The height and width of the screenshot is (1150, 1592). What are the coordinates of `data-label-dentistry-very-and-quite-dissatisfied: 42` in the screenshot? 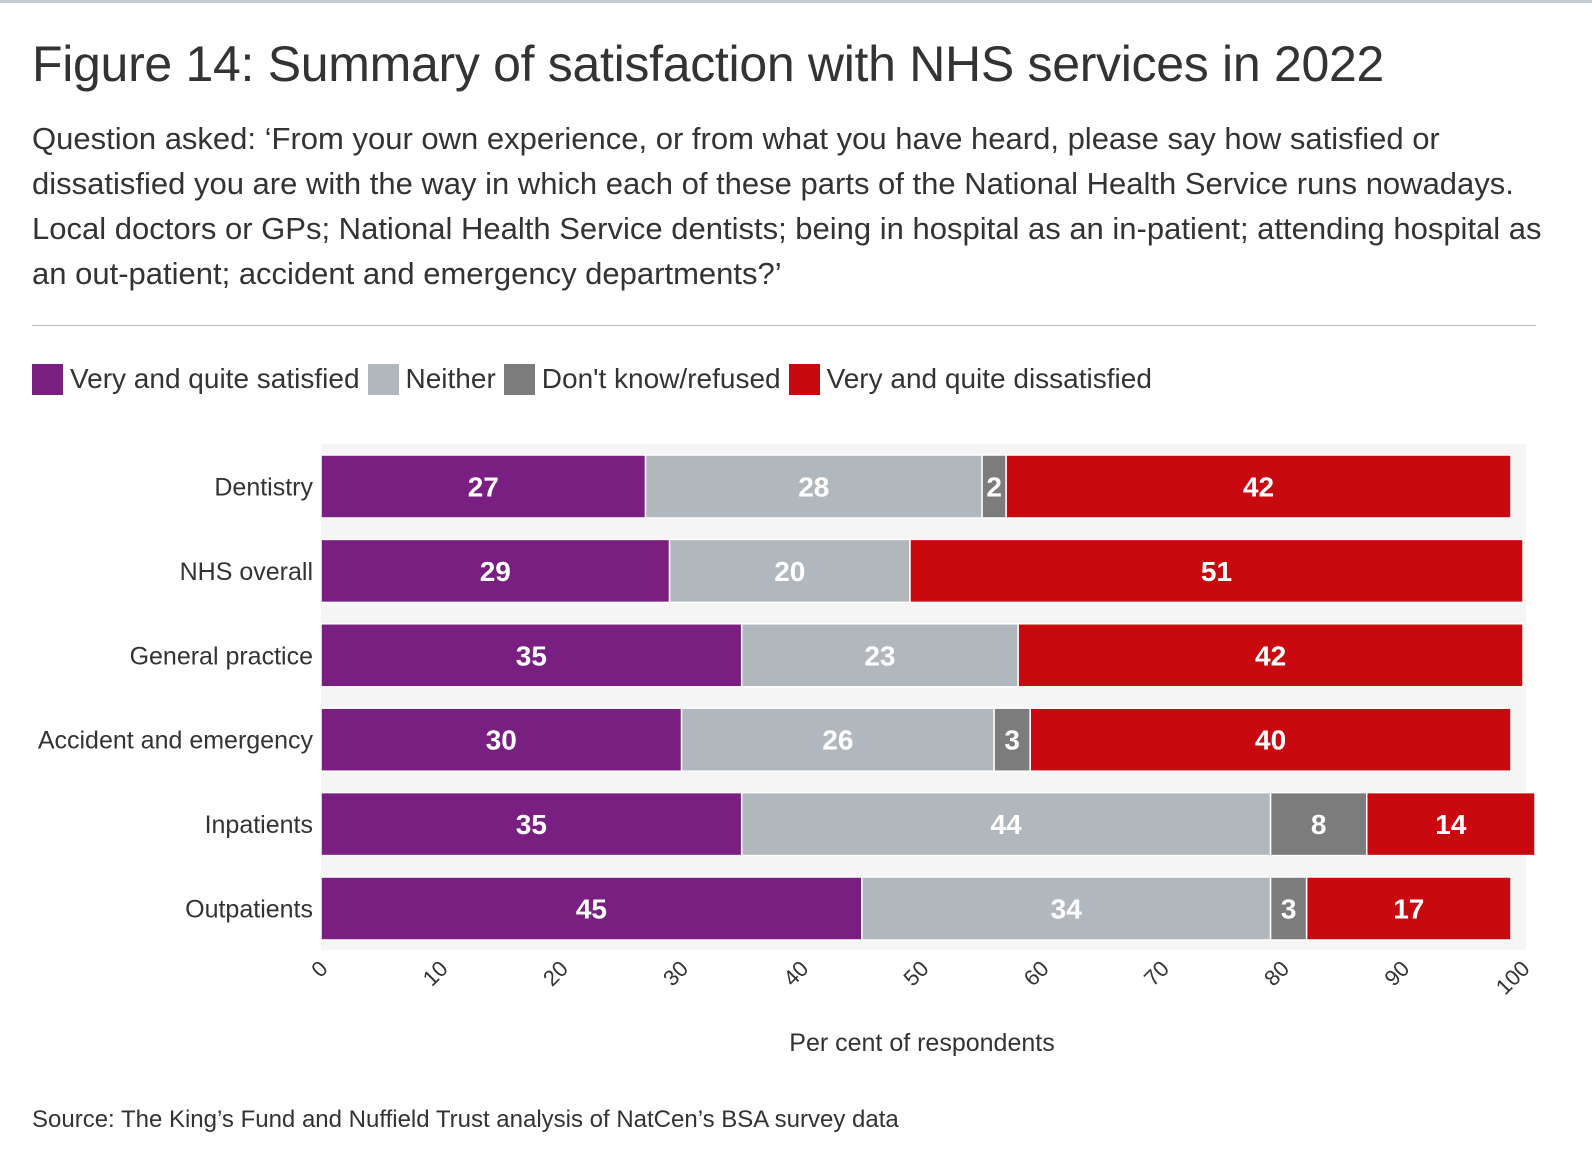 It's located at (1258, 487).